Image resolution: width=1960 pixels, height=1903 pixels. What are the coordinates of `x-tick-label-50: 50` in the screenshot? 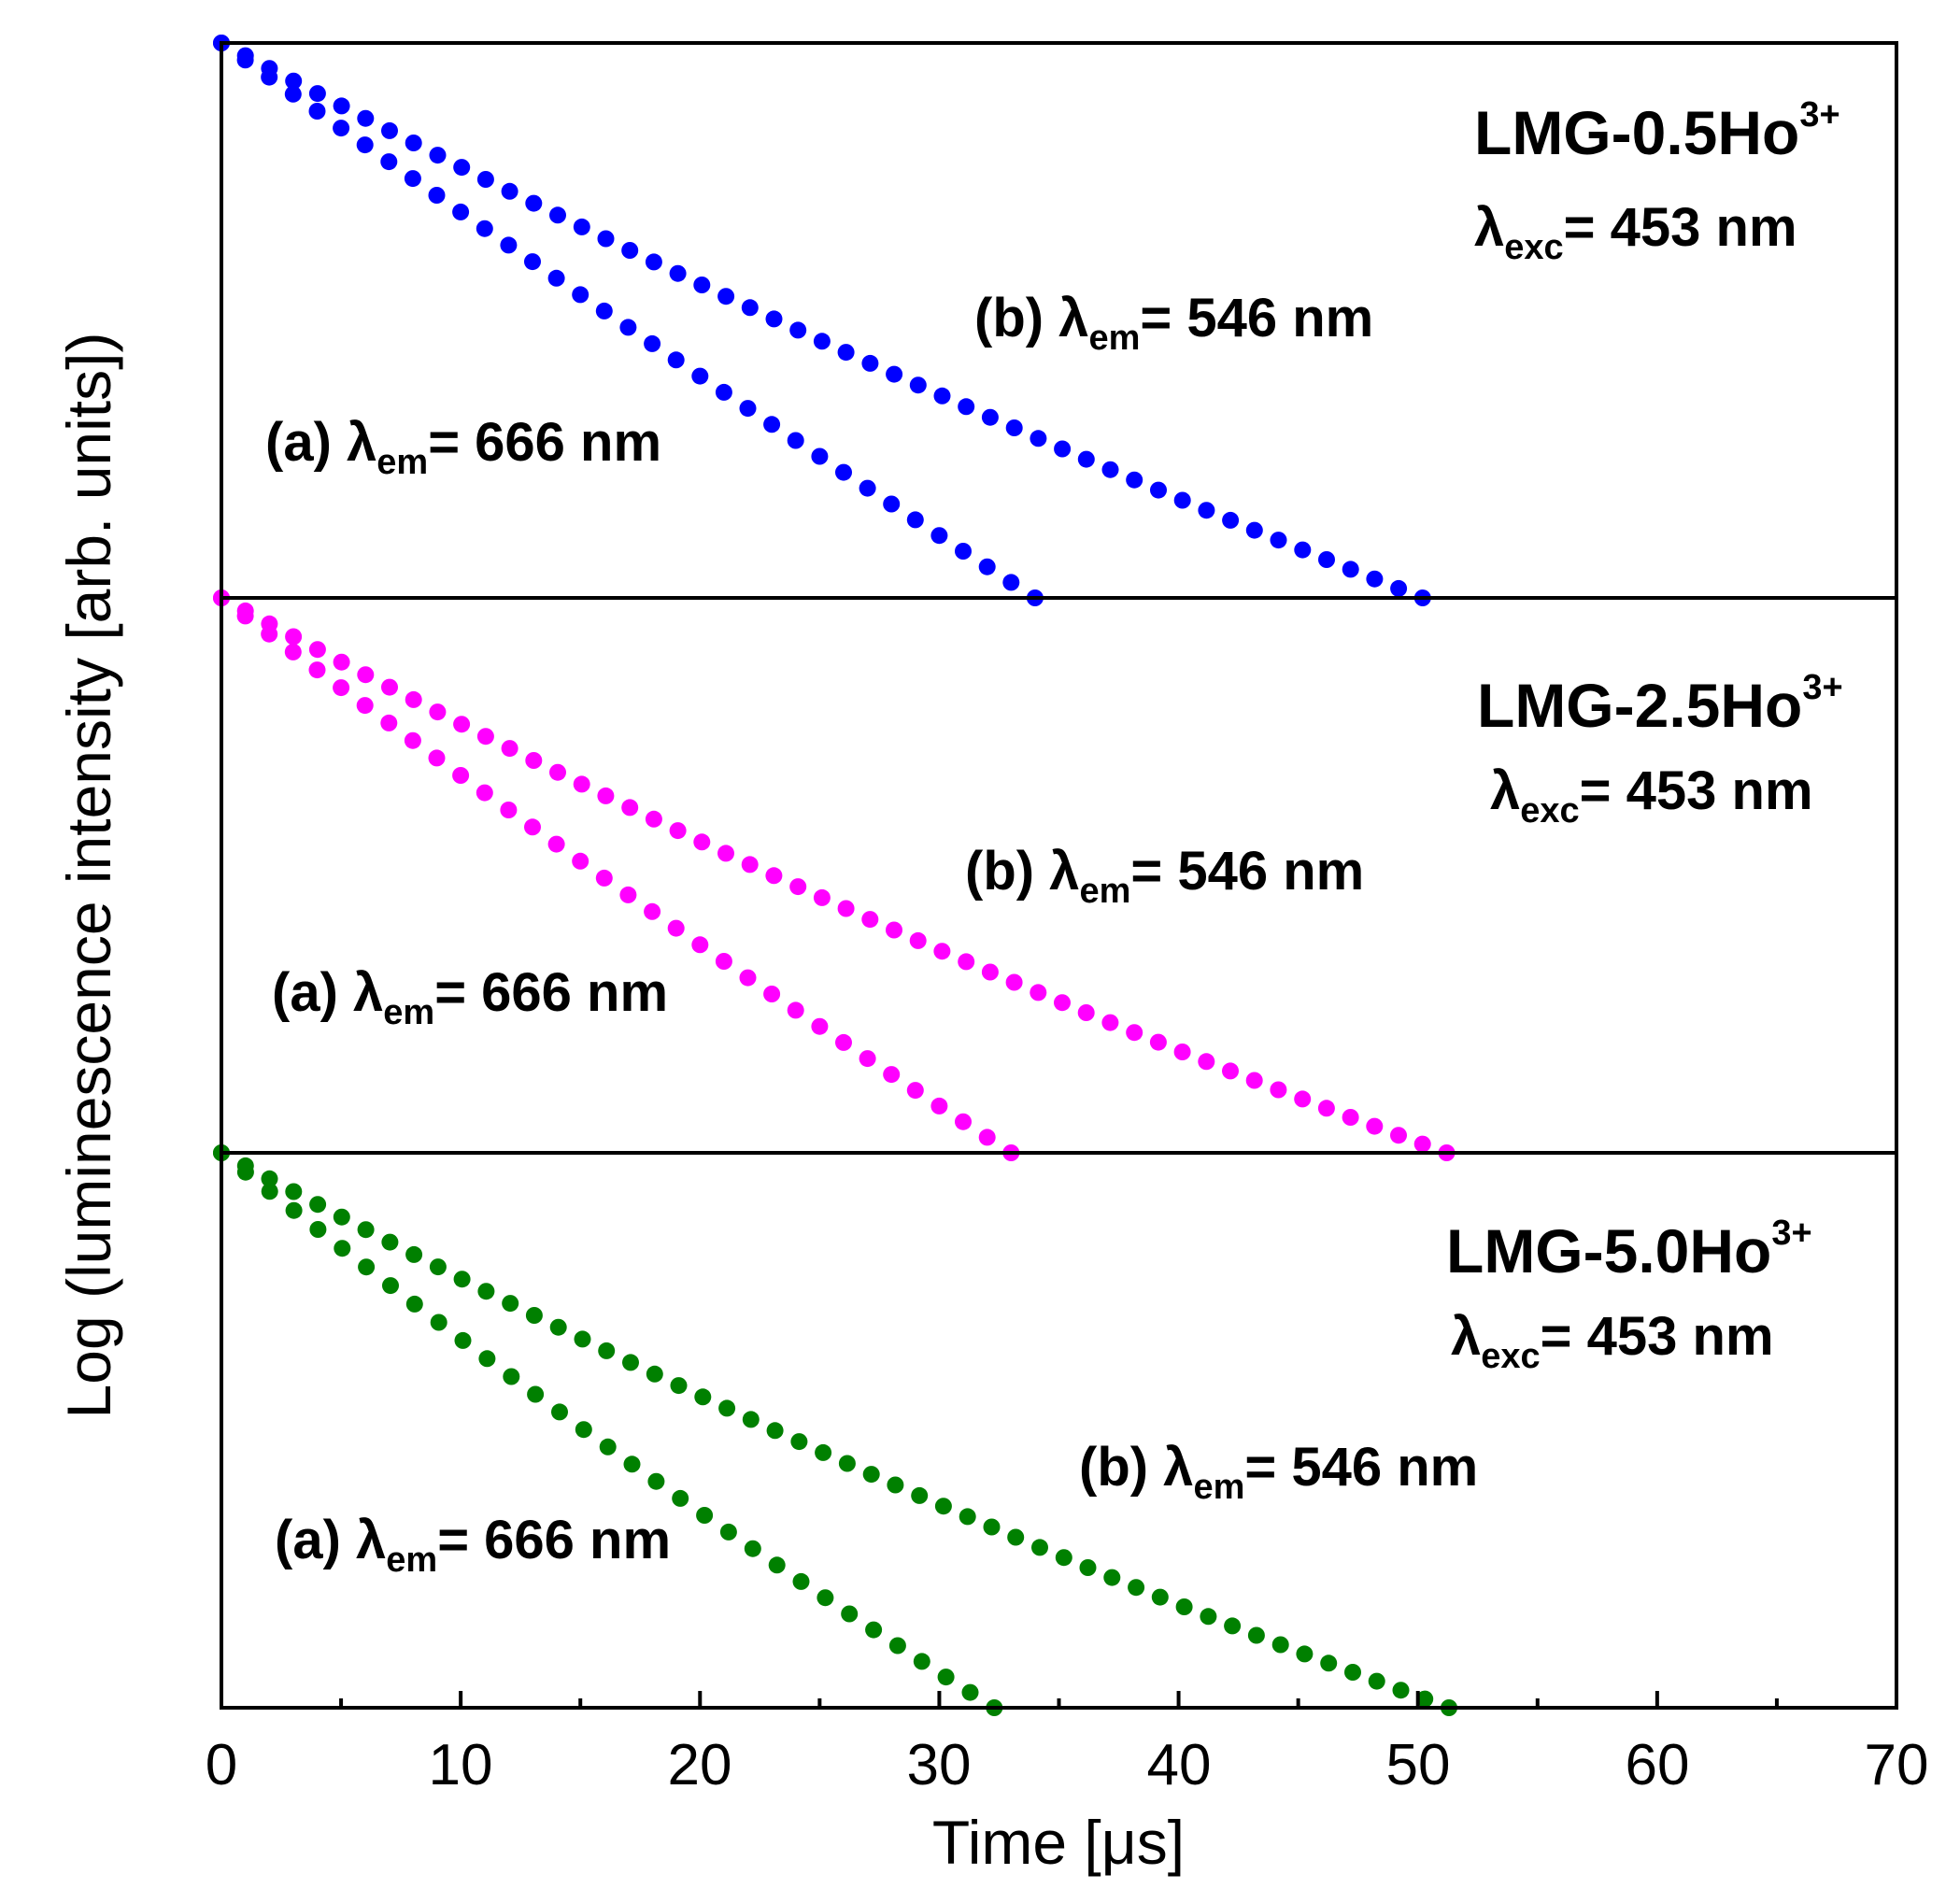 It's located at (1419, 1765).